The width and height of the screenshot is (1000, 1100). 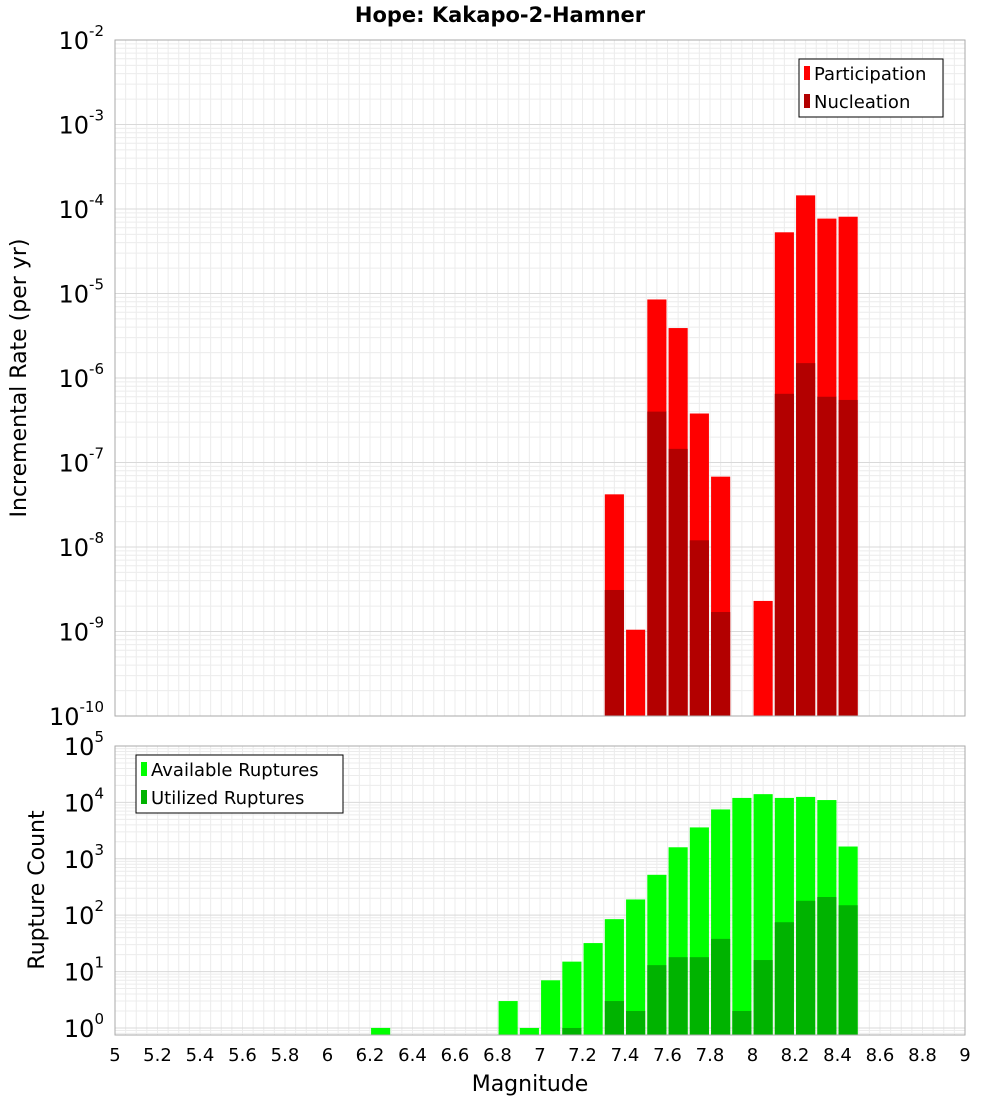 I want to click on x-tick-label: 9, so click(x=964, y=1055).